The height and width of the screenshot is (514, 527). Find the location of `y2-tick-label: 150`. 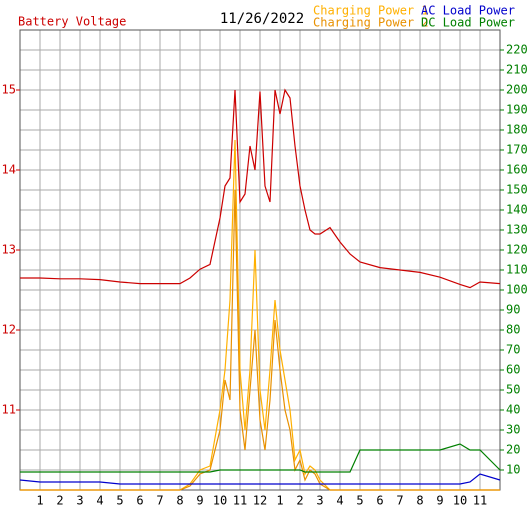

y2-tick-label: 150 is located at coordinates (516, 190).